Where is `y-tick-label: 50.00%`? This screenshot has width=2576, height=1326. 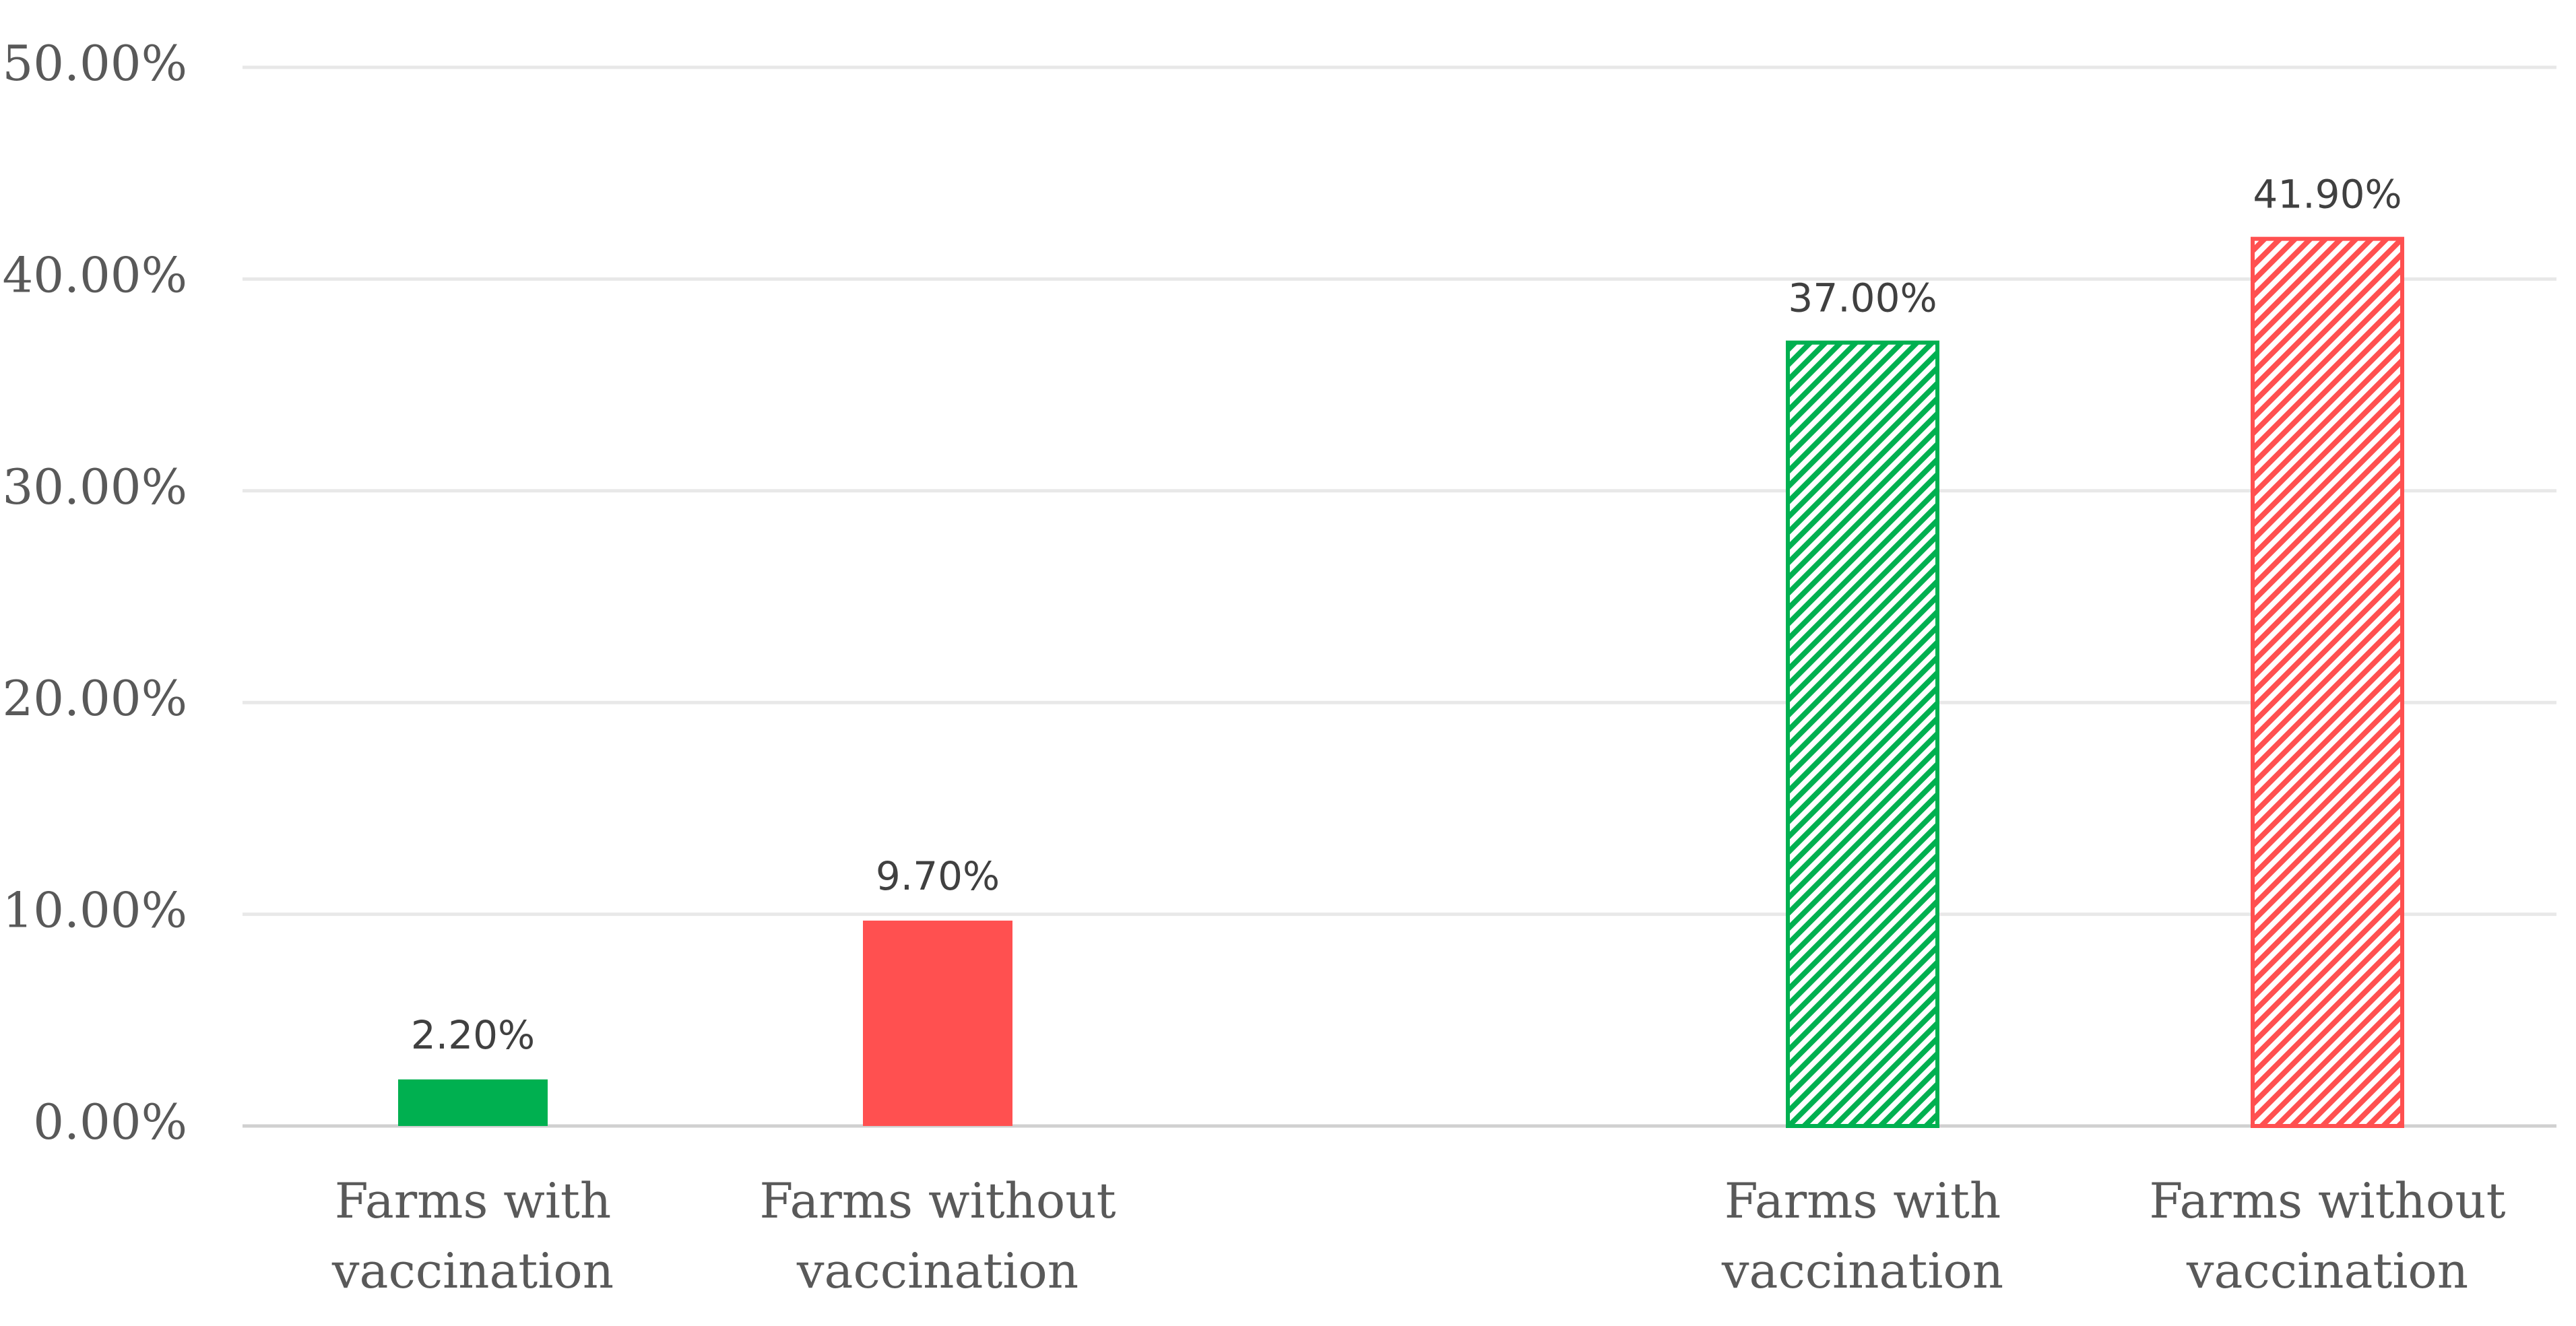
y-tick-label: 50.00% is located at coordinates (95, 63).